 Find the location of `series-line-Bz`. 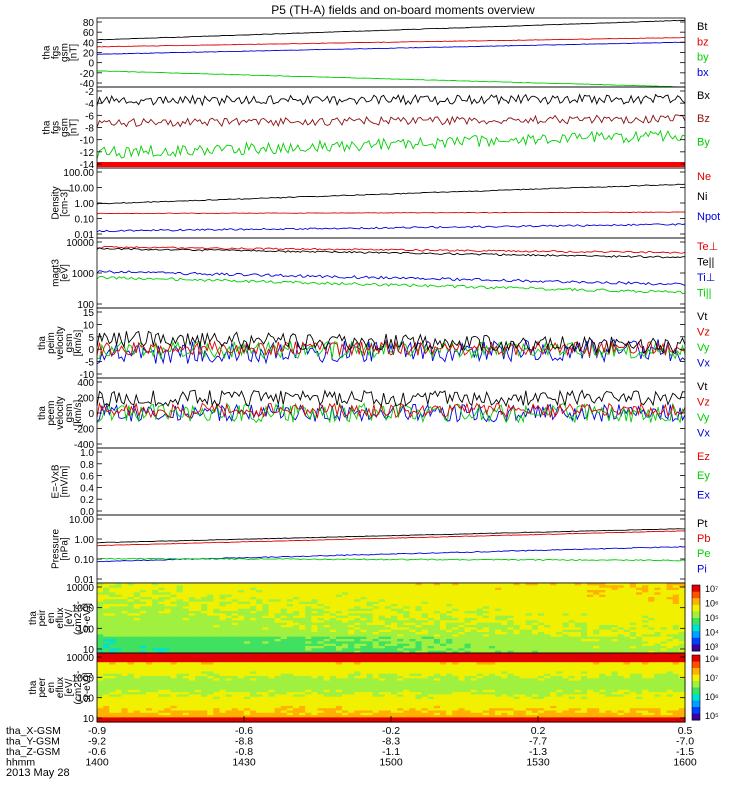

series-line-Bz is located at coordinates (391, 121).